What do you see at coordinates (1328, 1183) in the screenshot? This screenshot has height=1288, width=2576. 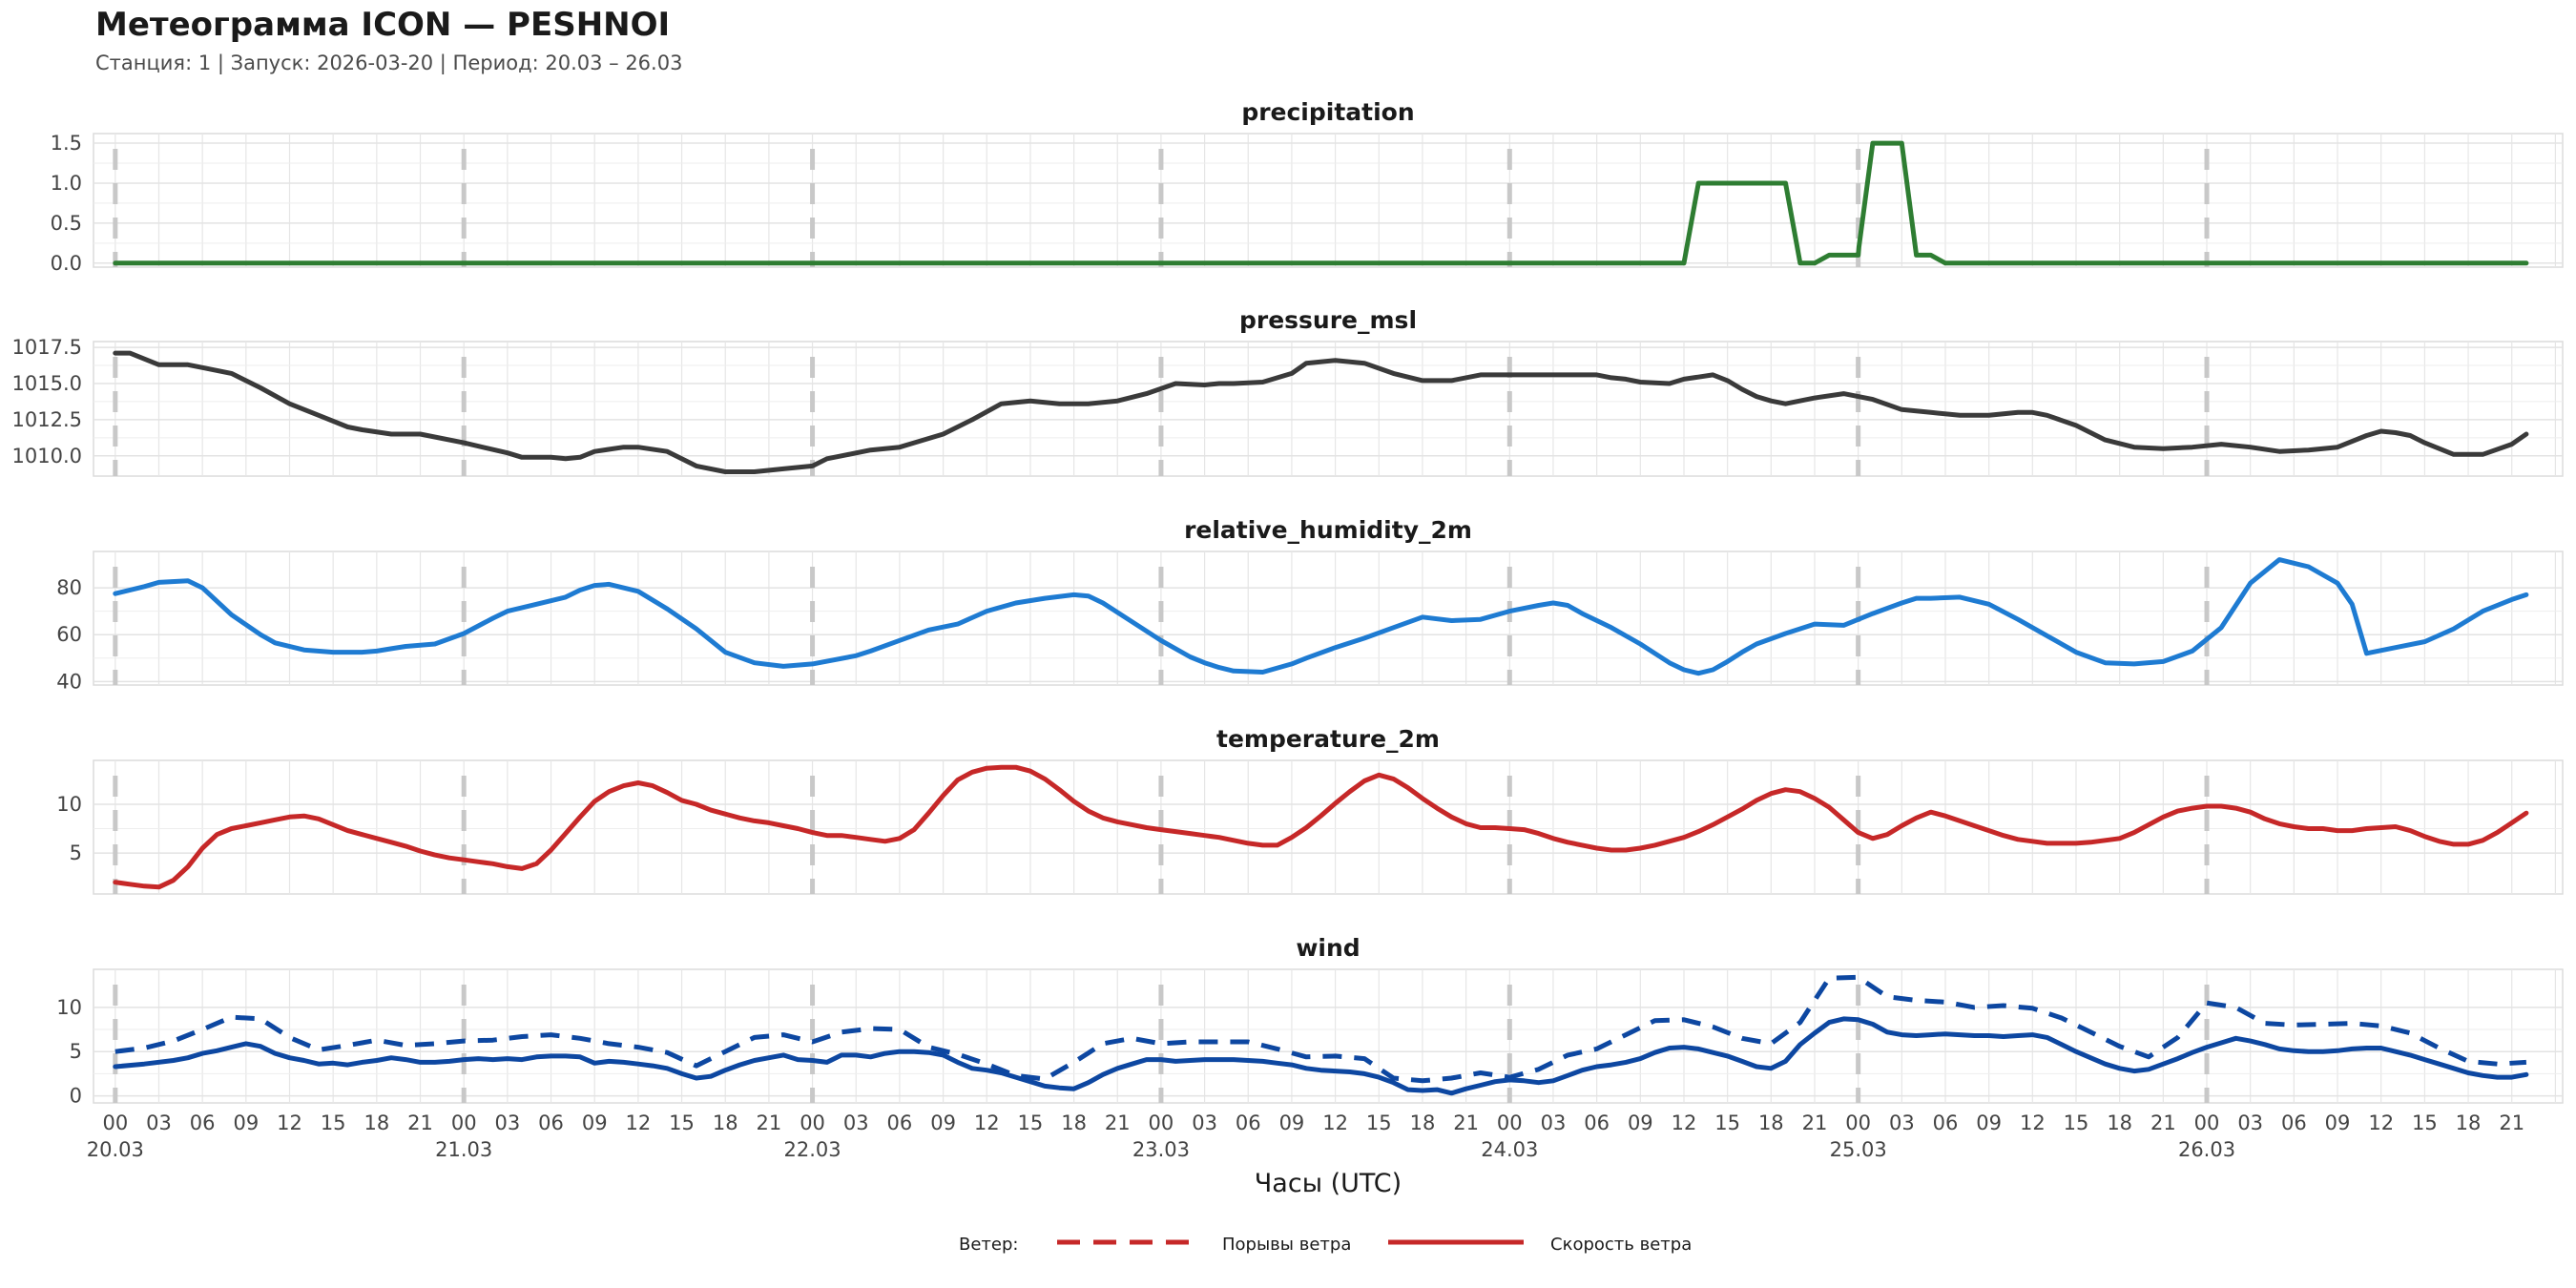 I see `x-axis-title: Часы (UTC)` at bounding box center [1328, 1183].